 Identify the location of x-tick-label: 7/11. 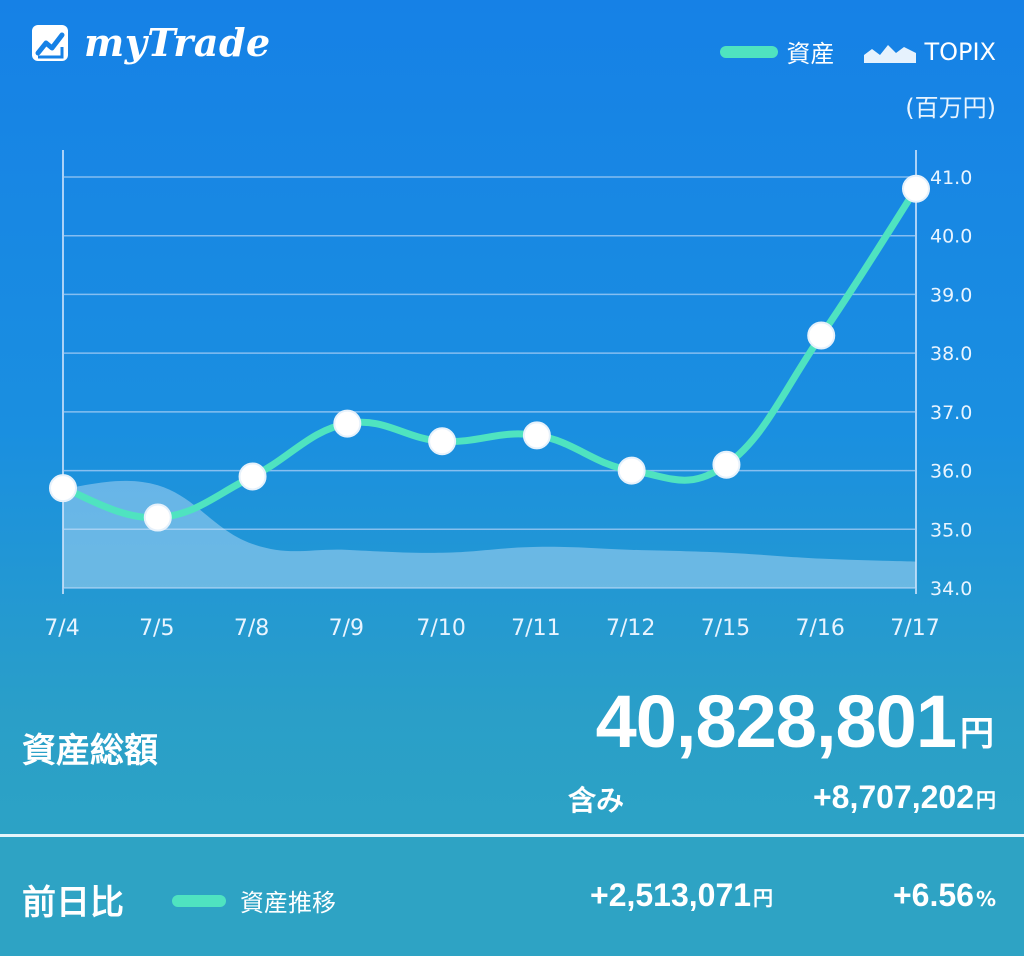
(535, 628).